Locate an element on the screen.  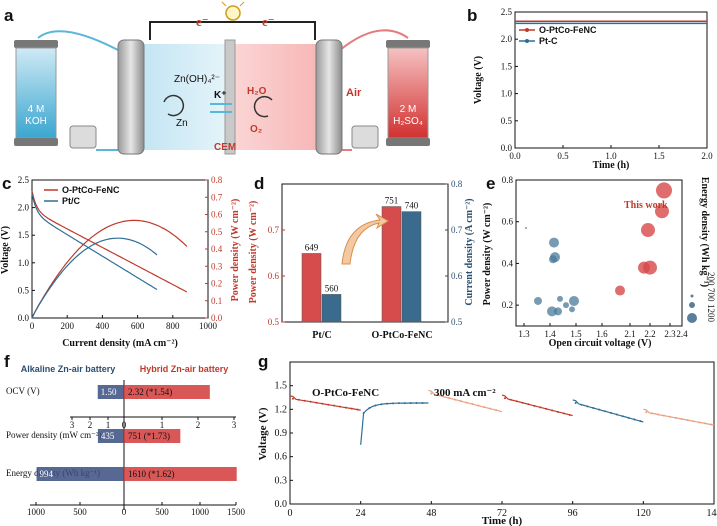
y2-tick-label: 0.6 is located at coordinates (217, 215).